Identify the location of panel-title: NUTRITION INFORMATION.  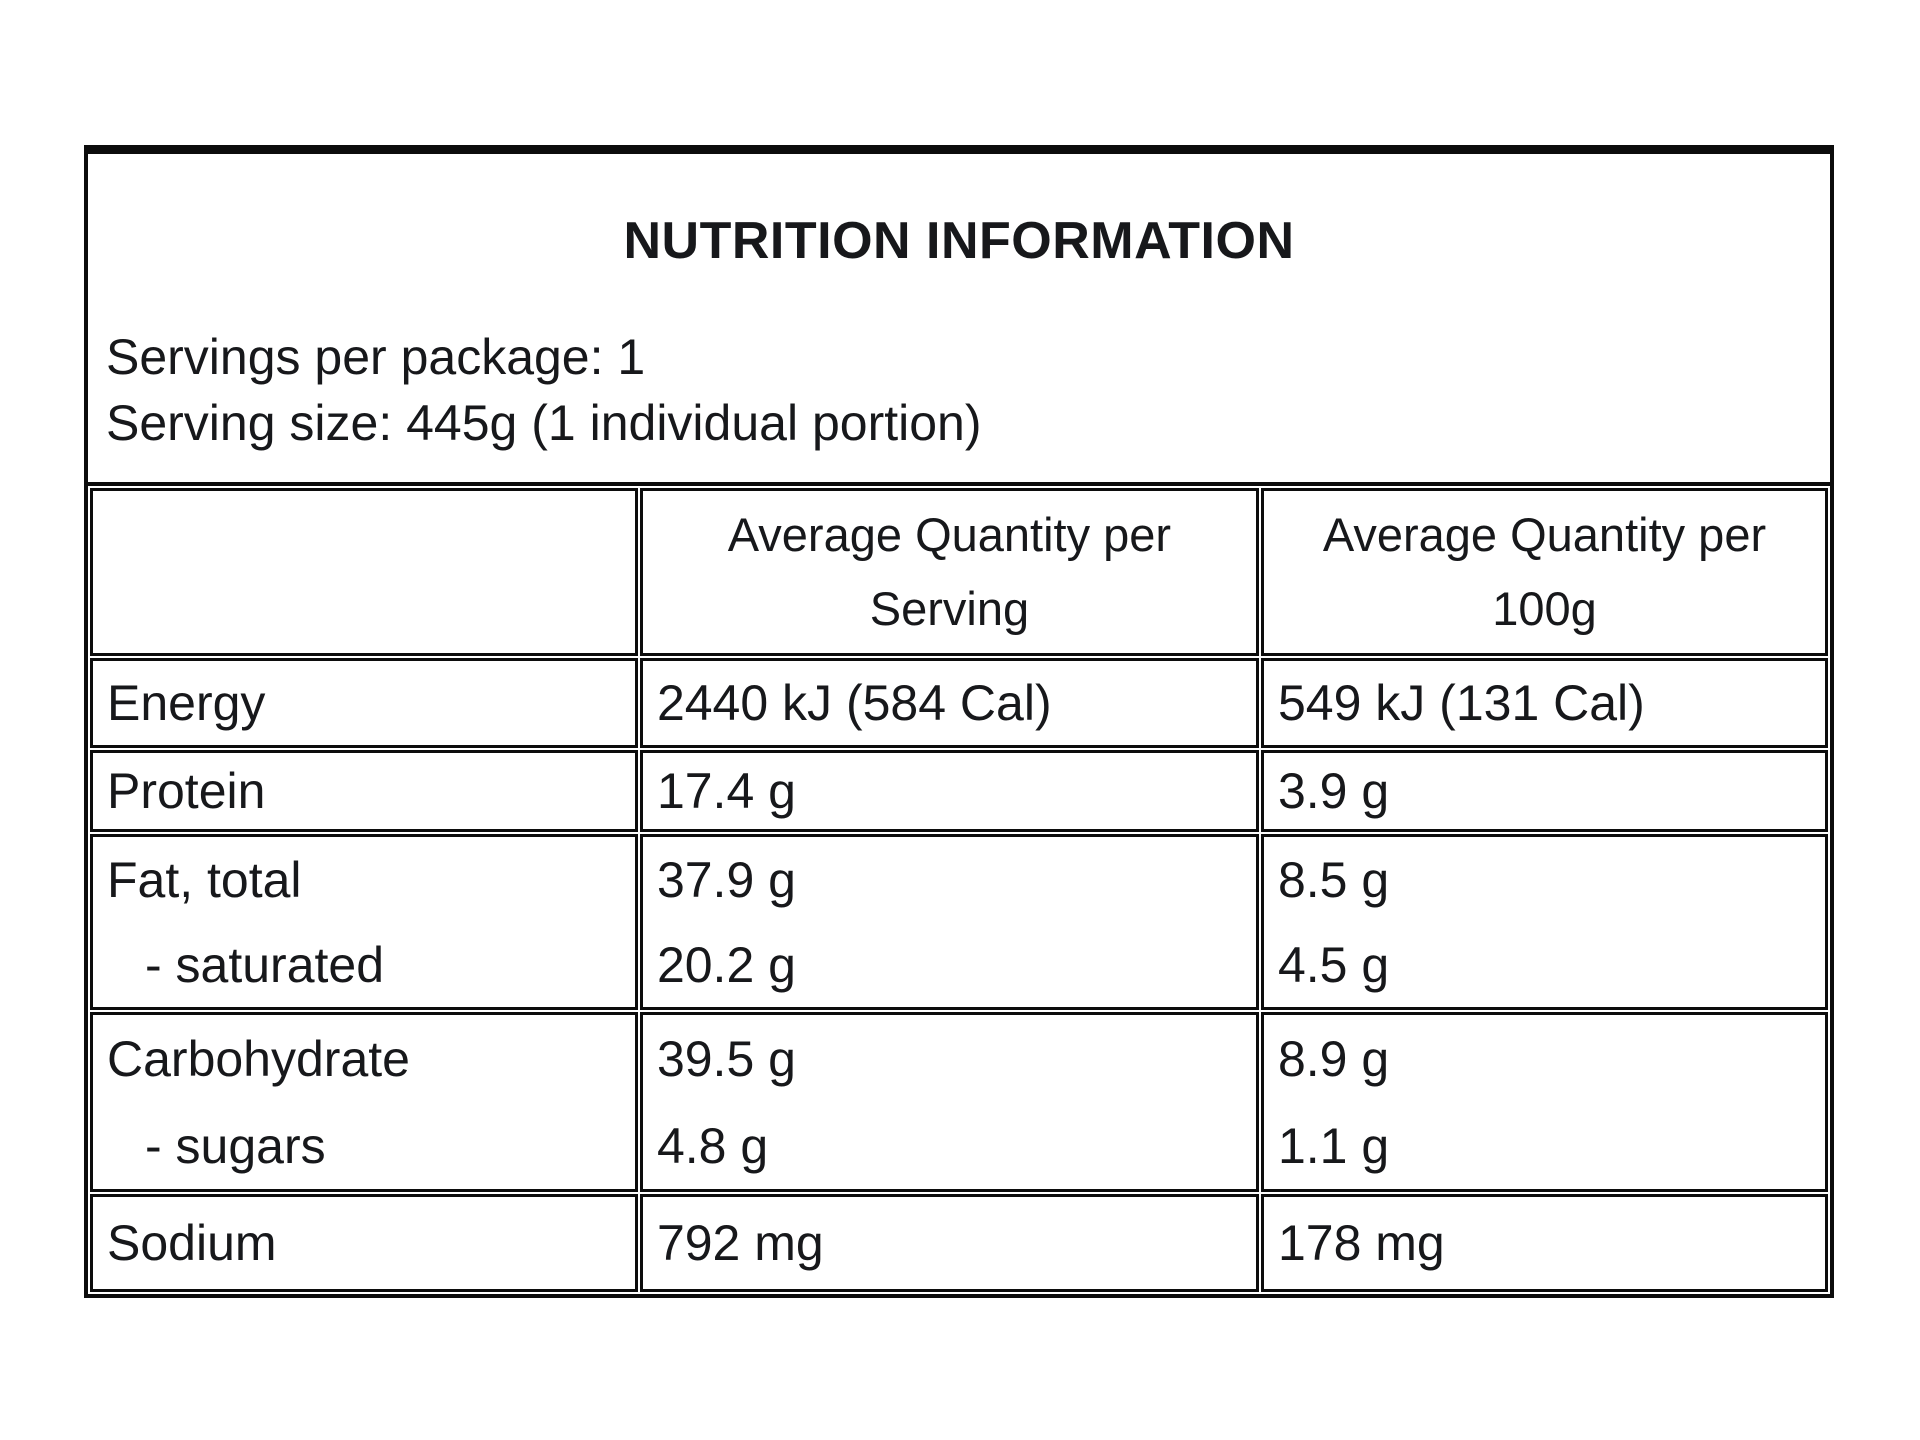
(959, 241).